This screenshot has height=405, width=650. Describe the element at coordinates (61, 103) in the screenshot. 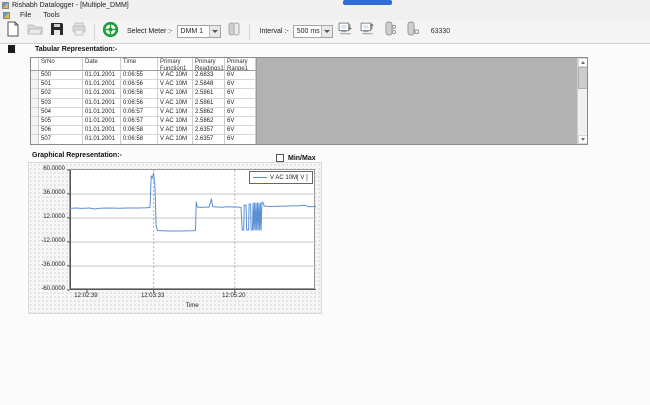

I see `table-cell: 503` at that location.